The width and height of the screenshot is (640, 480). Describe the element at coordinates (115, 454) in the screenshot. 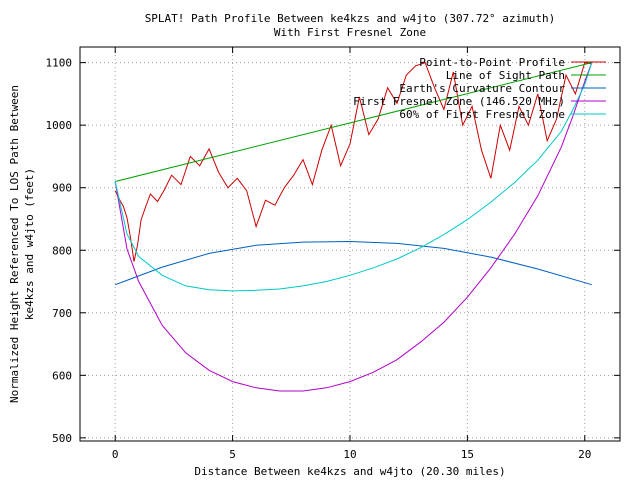

I see `x-tick-label: 0` at that location.